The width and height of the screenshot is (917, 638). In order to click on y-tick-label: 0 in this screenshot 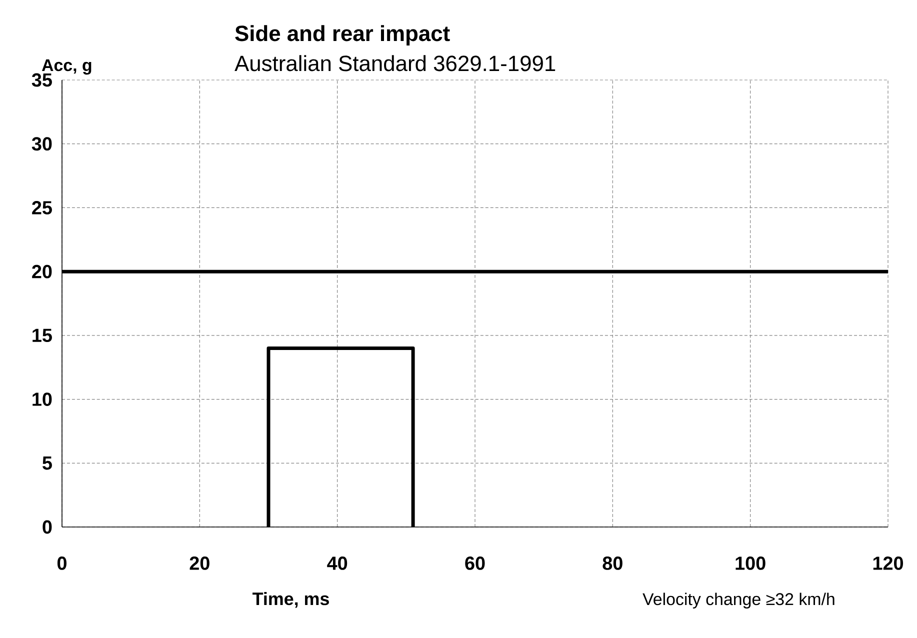, I will do `click(47, 527)`.